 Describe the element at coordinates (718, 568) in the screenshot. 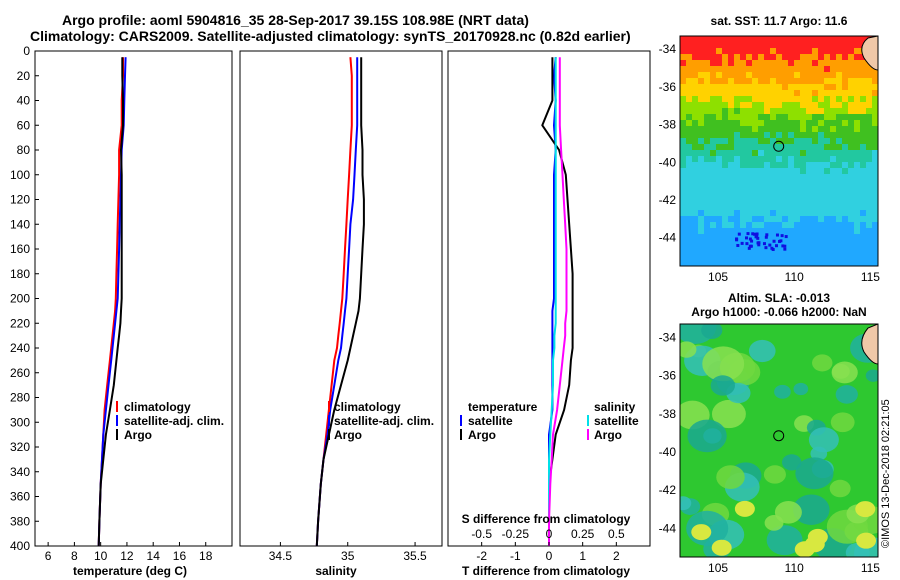

I see `sla-map-lon-tick-label: 105` at that location.